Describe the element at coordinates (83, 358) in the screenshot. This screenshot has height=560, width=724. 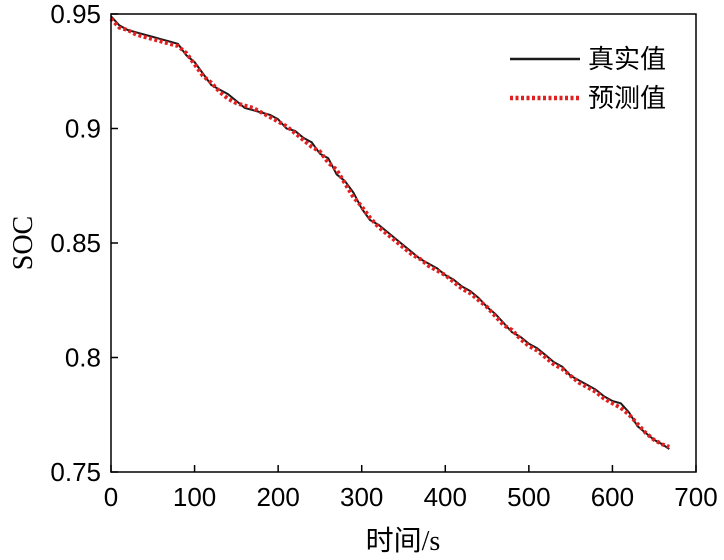
I see `y-tick-label: 0.8` at that location.